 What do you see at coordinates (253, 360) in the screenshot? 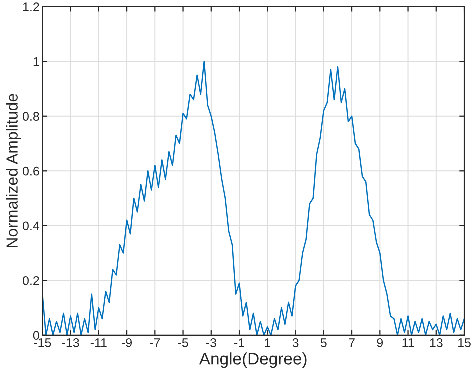
I see `x-axis-title: Angle(Degree)` at bounding box center [253, 360].